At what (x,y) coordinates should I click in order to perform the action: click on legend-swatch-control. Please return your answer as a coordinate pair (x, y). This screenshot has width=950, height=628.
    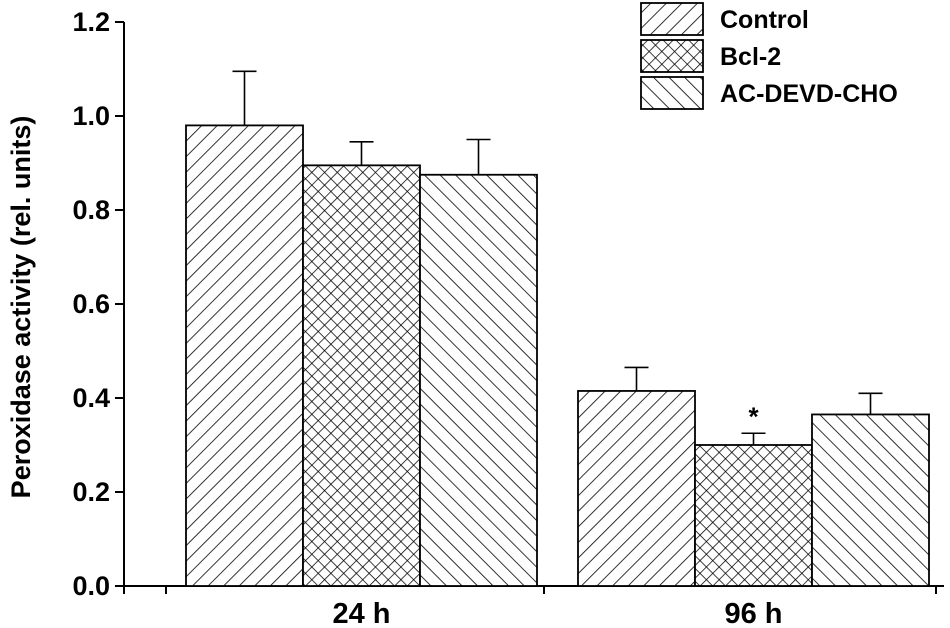
    Looking at the image, I should click on (672, 19).